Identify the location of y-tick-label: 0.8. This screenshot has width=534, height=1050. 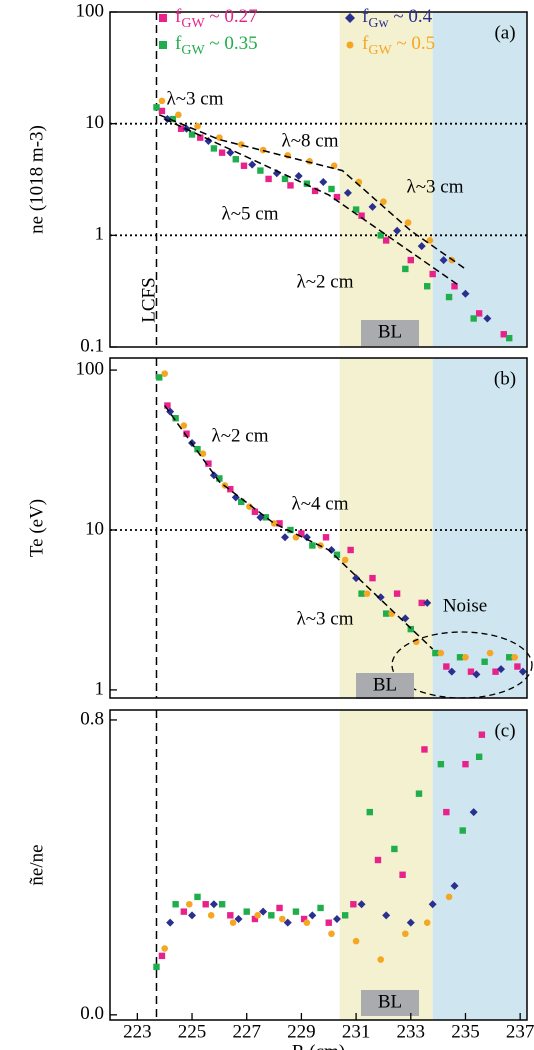
(92, 718).